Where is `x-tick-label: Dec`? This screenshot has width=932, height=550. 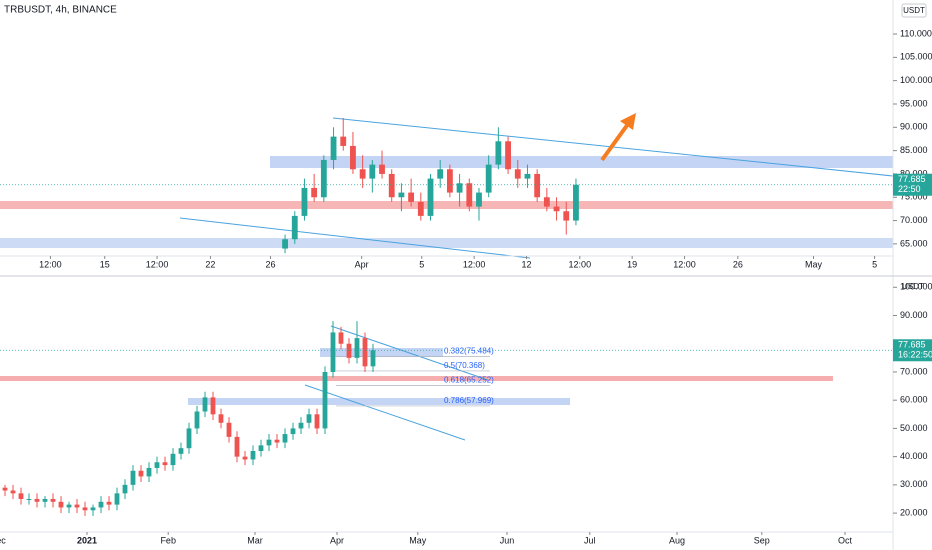 x-tick-label: Dec is located at coordinates (3, 540).